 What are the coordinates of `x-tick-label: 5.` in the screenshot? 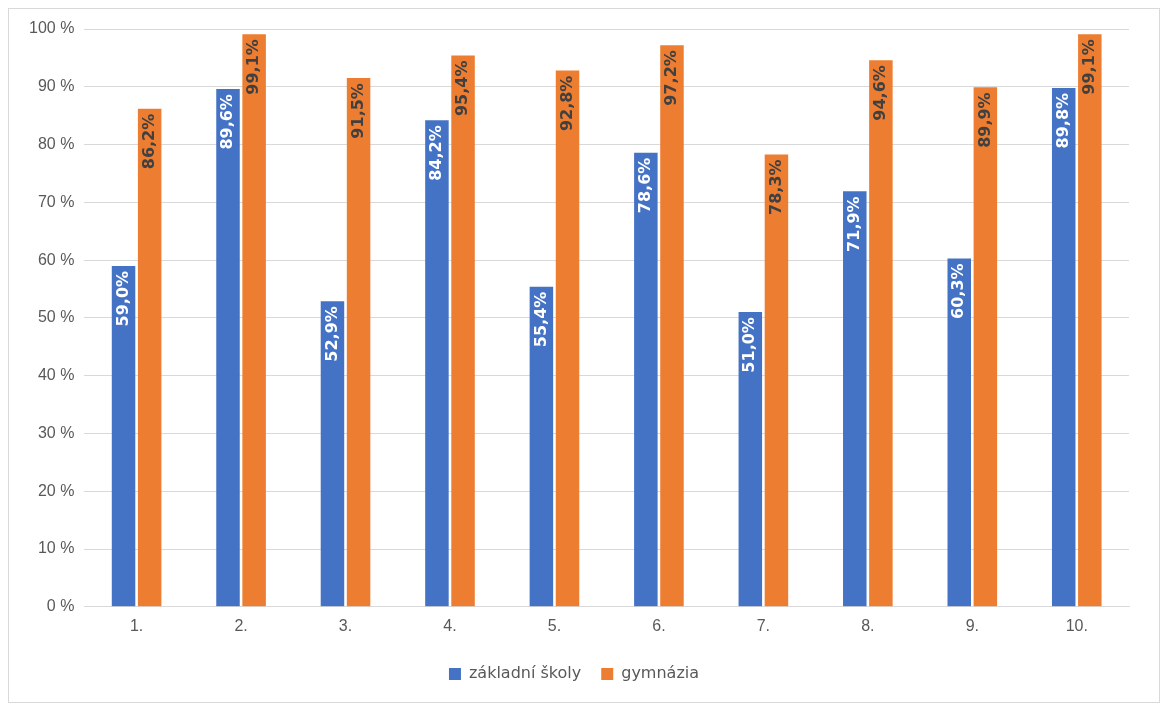 It's located at (554, 625).